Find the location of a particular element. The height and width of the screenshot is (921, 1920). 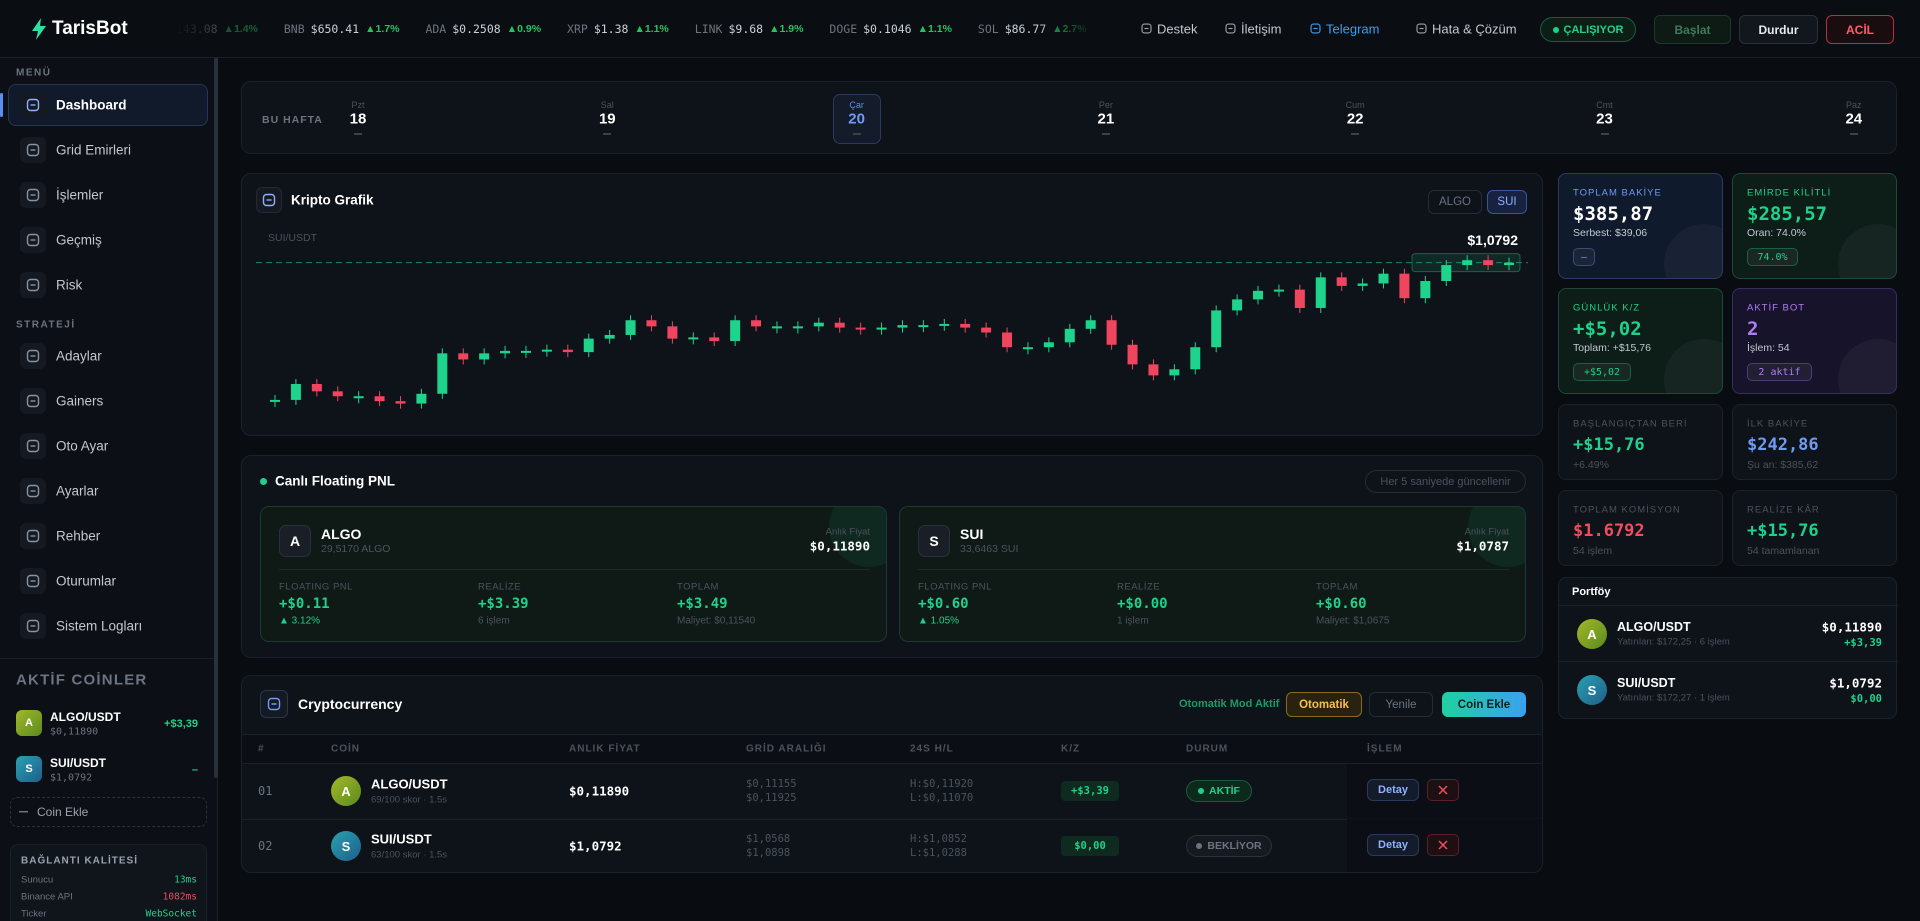

connection-label: Ticker is located at coordinates (34, 914).